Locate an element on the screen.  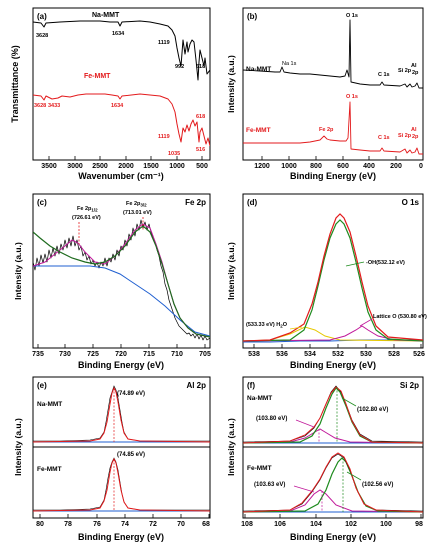
tick-label: 80 is located at coordinates (40, 524).